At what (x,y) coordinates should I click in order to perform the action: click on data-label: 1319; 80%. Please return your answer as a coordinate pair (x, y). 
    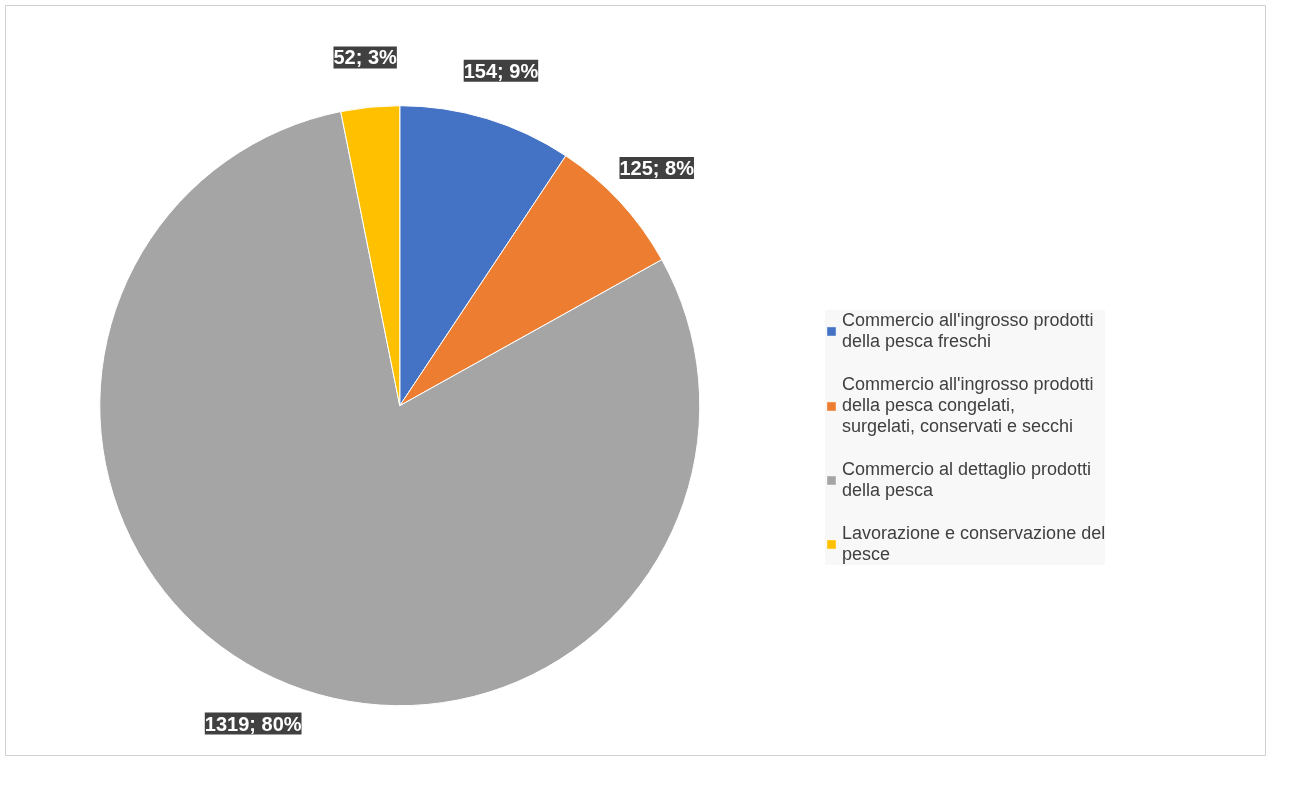
    Looking at the image, I should click on (253, 723).